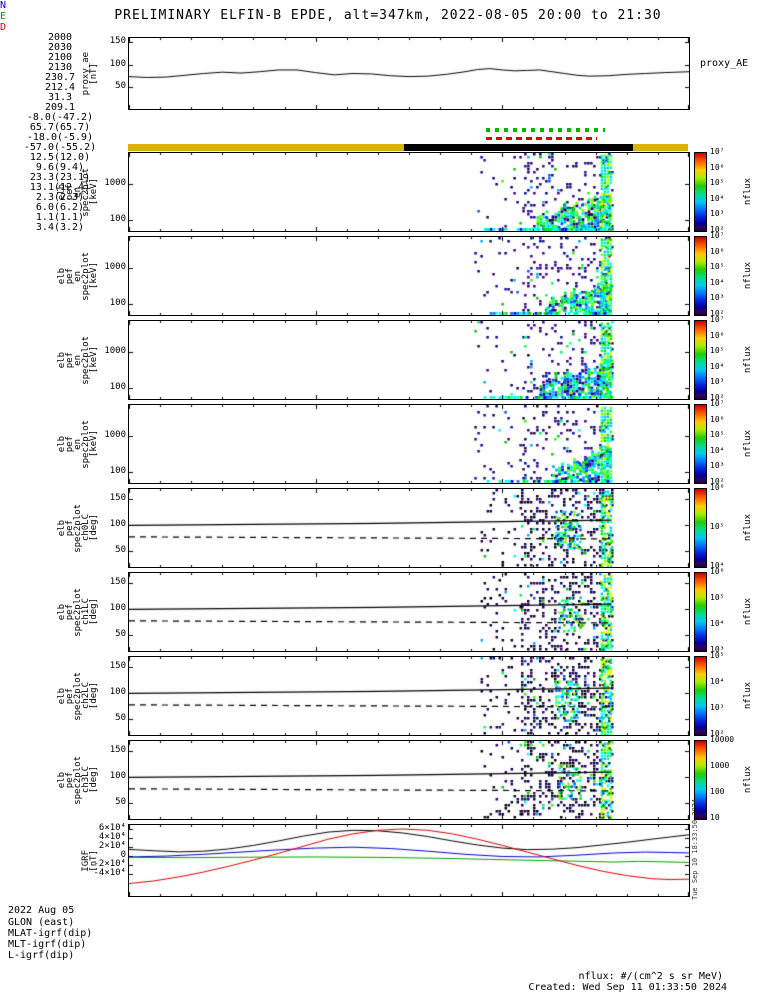 Image resolution: width=775 pixels, height=1000 pixels. Describe the element at coordinates (60, 187) in the screenshot. I see `ephemeris-value: 13.1(12.4)` at that location.